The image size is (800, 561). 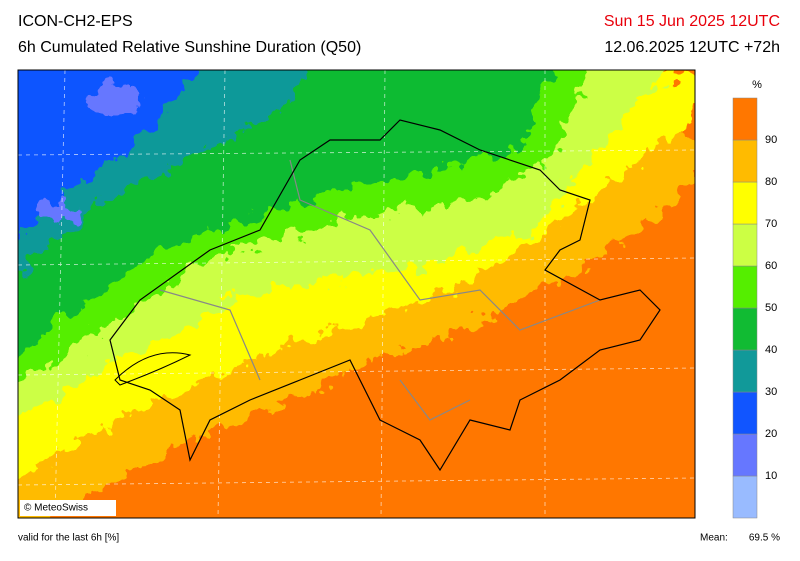 I want to click on copyright-box, so click(x=68, y=508).